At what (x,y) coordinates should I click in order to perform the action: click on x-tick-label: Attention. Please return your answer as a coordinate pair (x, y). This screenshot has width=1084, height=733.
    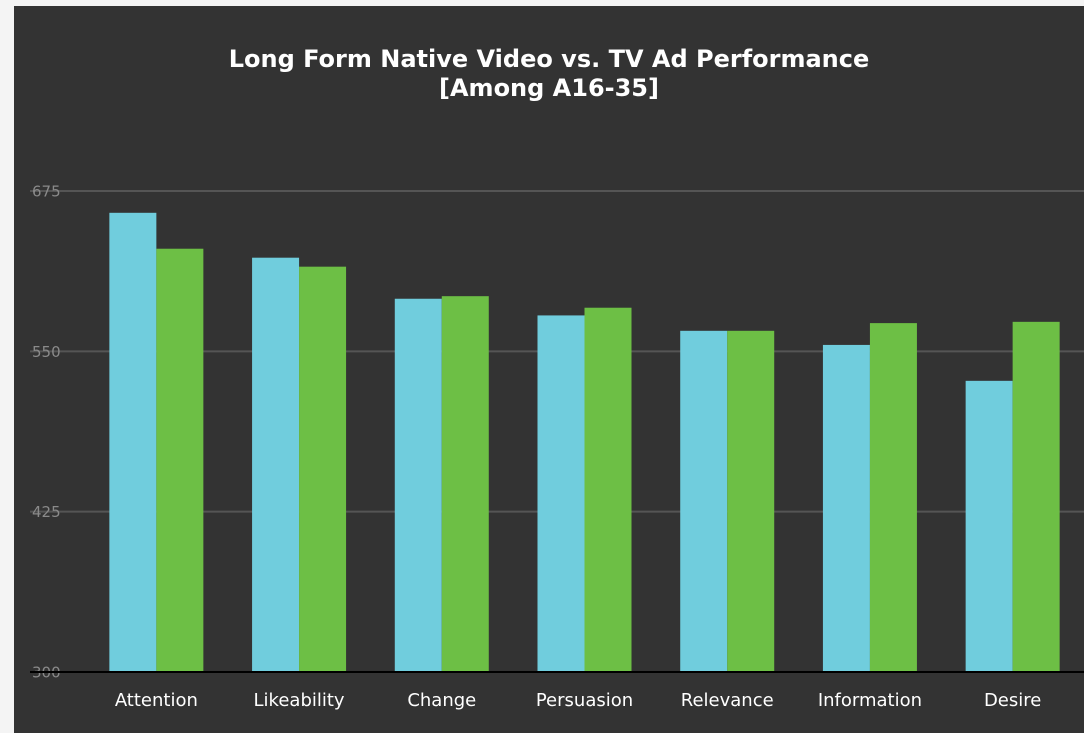
    Looking at the image, I should click on (156, 700).